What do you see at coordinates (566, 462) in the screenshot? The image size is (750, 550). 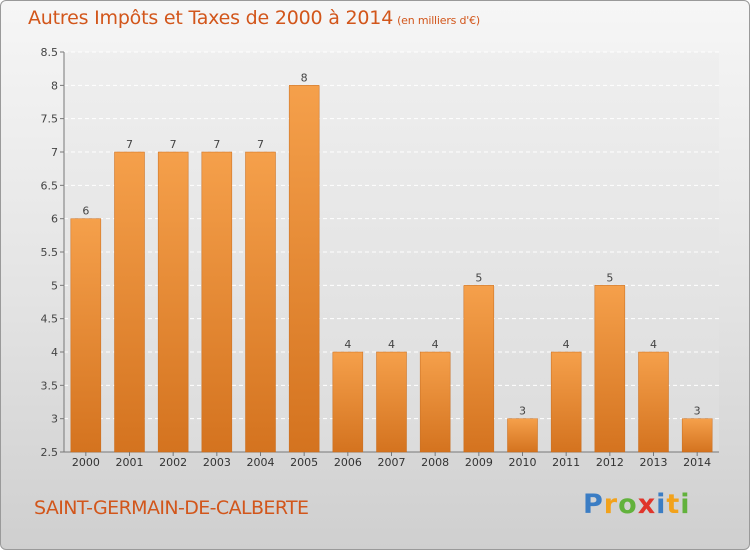 I see `x-tick-label: 2011` at bounding box center [566, 462].